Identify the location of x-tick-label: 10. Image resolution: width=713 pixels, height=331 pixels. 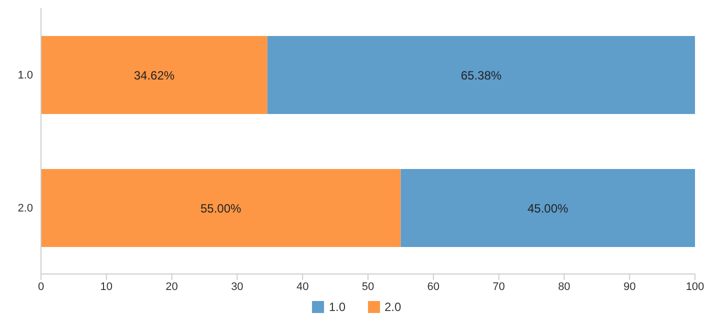
(106, 286).